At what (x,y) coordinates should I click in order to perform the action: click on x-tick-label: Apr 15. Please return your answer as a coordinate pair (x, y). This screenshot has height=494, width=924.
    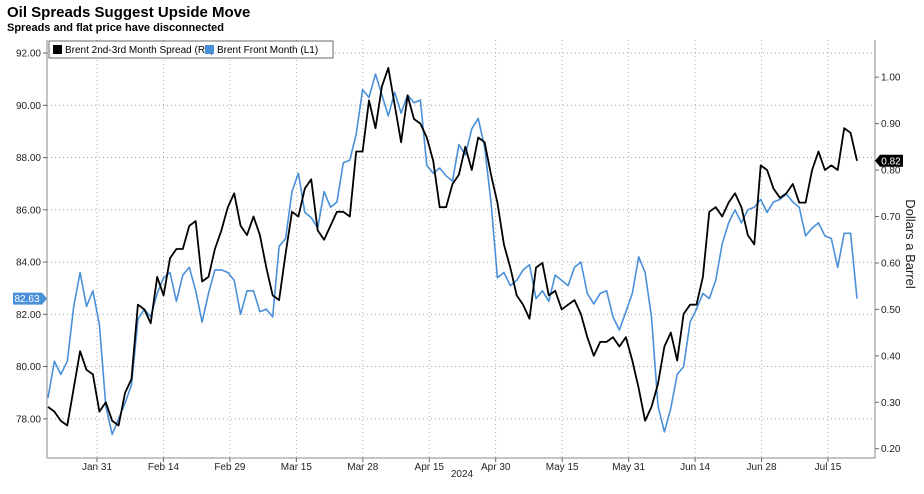
    Looking at the image, I should click on (430, 467).